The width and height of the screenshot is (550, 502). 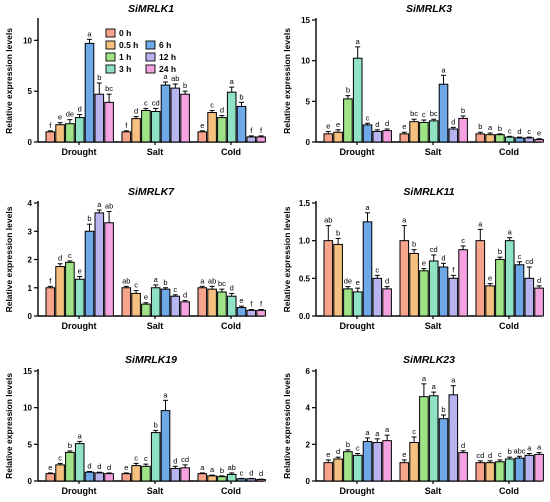 I want to click on y-tick-label: 4, so click(x=308, y=408).